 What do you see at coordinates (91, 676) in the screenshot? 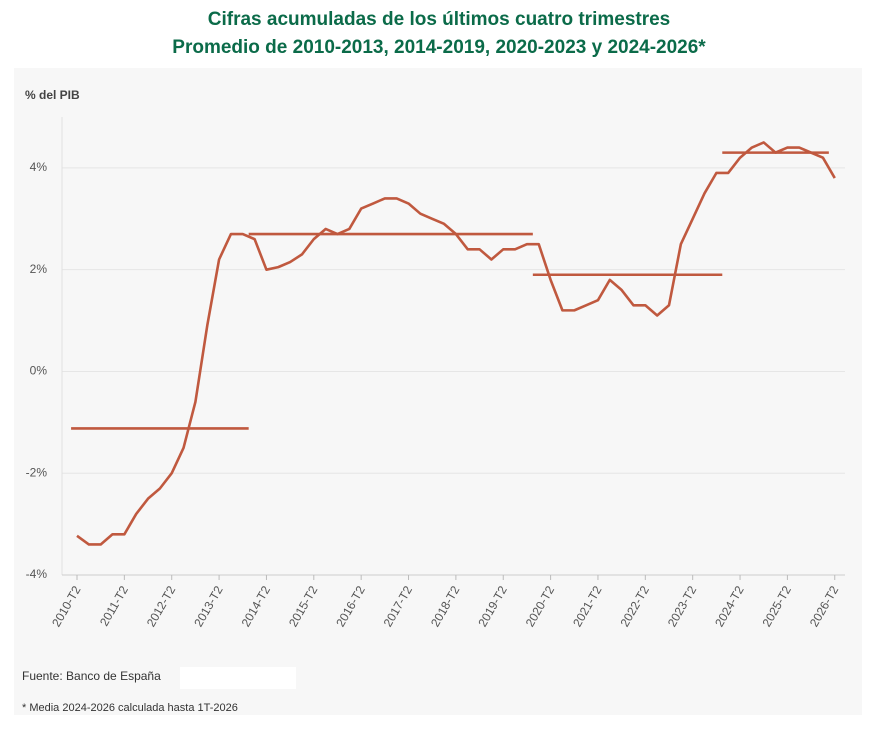
I see `source: Fuente: Banco de España` at bounding box center [91, 676].